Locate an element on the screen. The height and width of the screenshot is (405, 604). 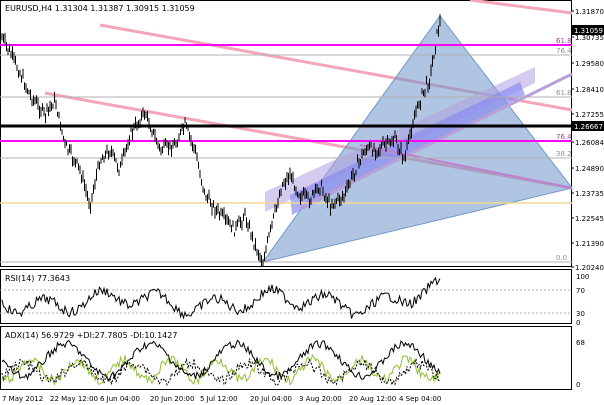
adx-header: ADX(14) 56.9729 +DI:27.7805 -DI:10.1427 is located at coordinates (91, 335).